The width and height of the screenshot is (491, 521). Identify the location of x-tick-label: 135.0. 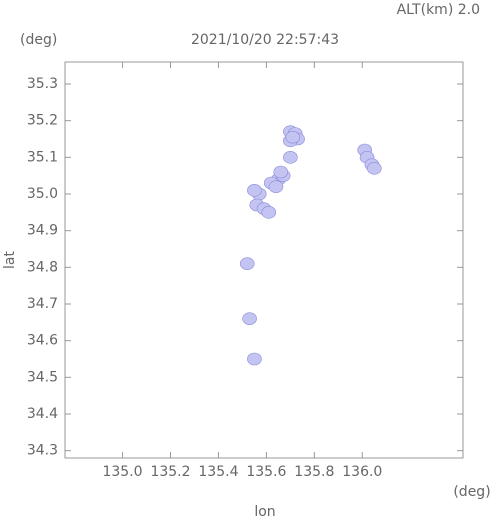
(122, 472).